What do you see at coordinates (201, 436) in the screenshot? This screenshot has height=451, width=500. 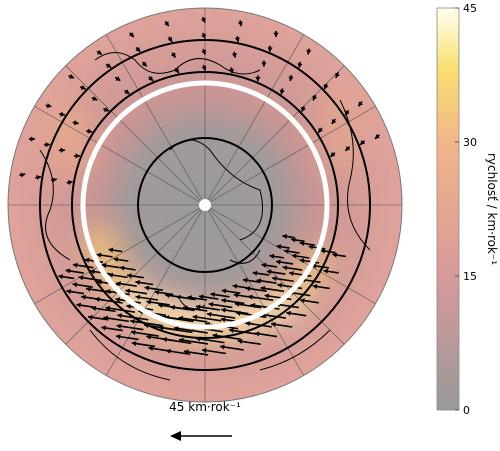 I see `scale-arrow` at bounding box center [201, 436].